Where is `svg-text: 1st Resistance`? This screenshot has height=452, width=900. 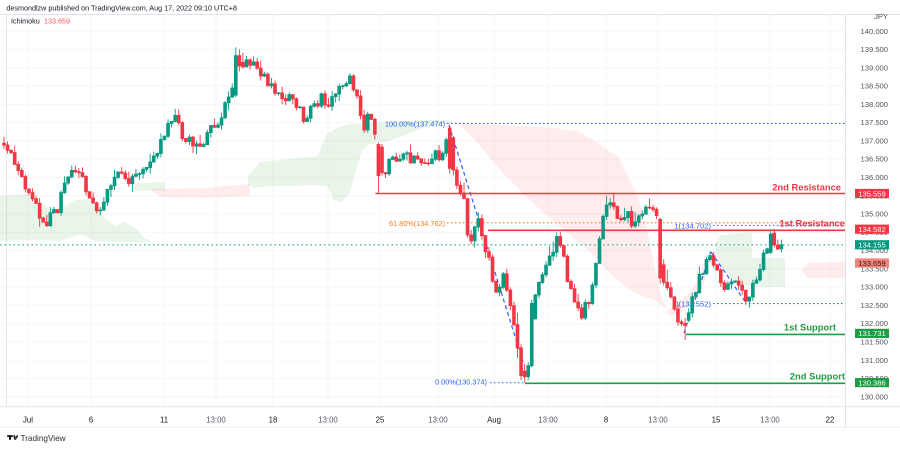 svg-text: 1st Resistance is located at coordinates (812, 222).